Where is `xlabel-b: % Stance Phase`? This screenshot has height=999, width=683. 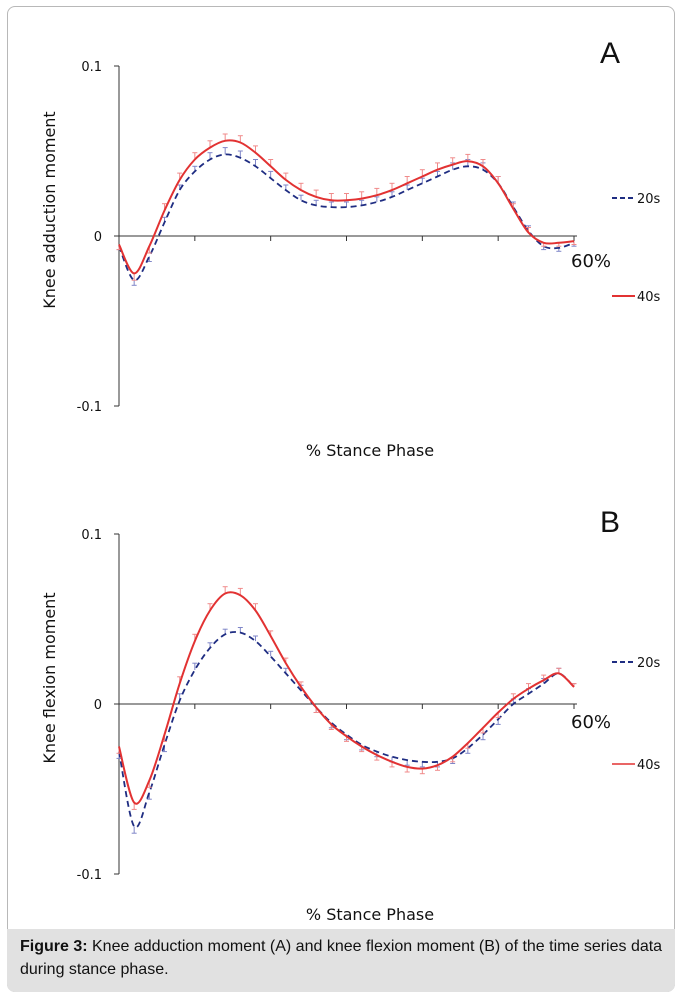
xlabel-b: % Stance Phase is located at coordinates (370, 914).